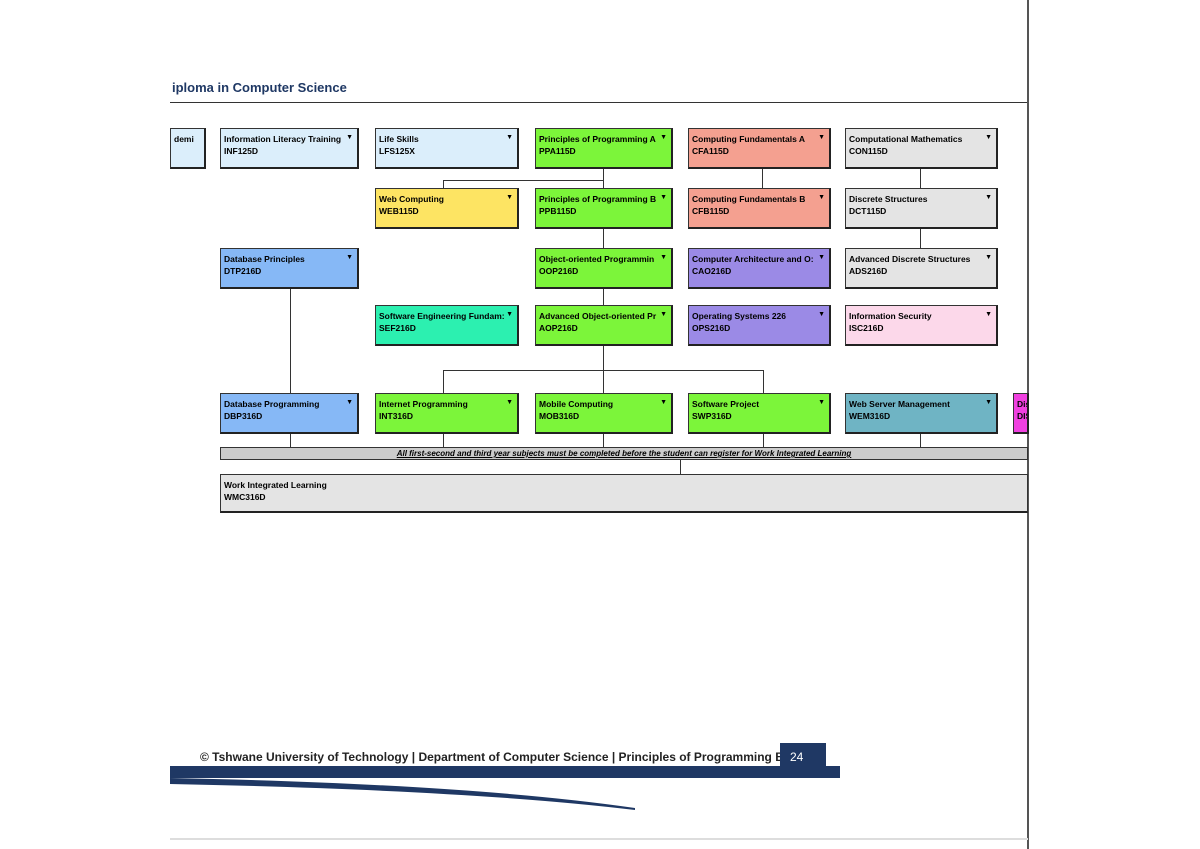 The width and height of the screenshot is (1200, 849). What do you see at coordinates (275, 485) in the screenshot?
I see `subject-name: Work Integrated Learning` at bounding box center [275, 485].